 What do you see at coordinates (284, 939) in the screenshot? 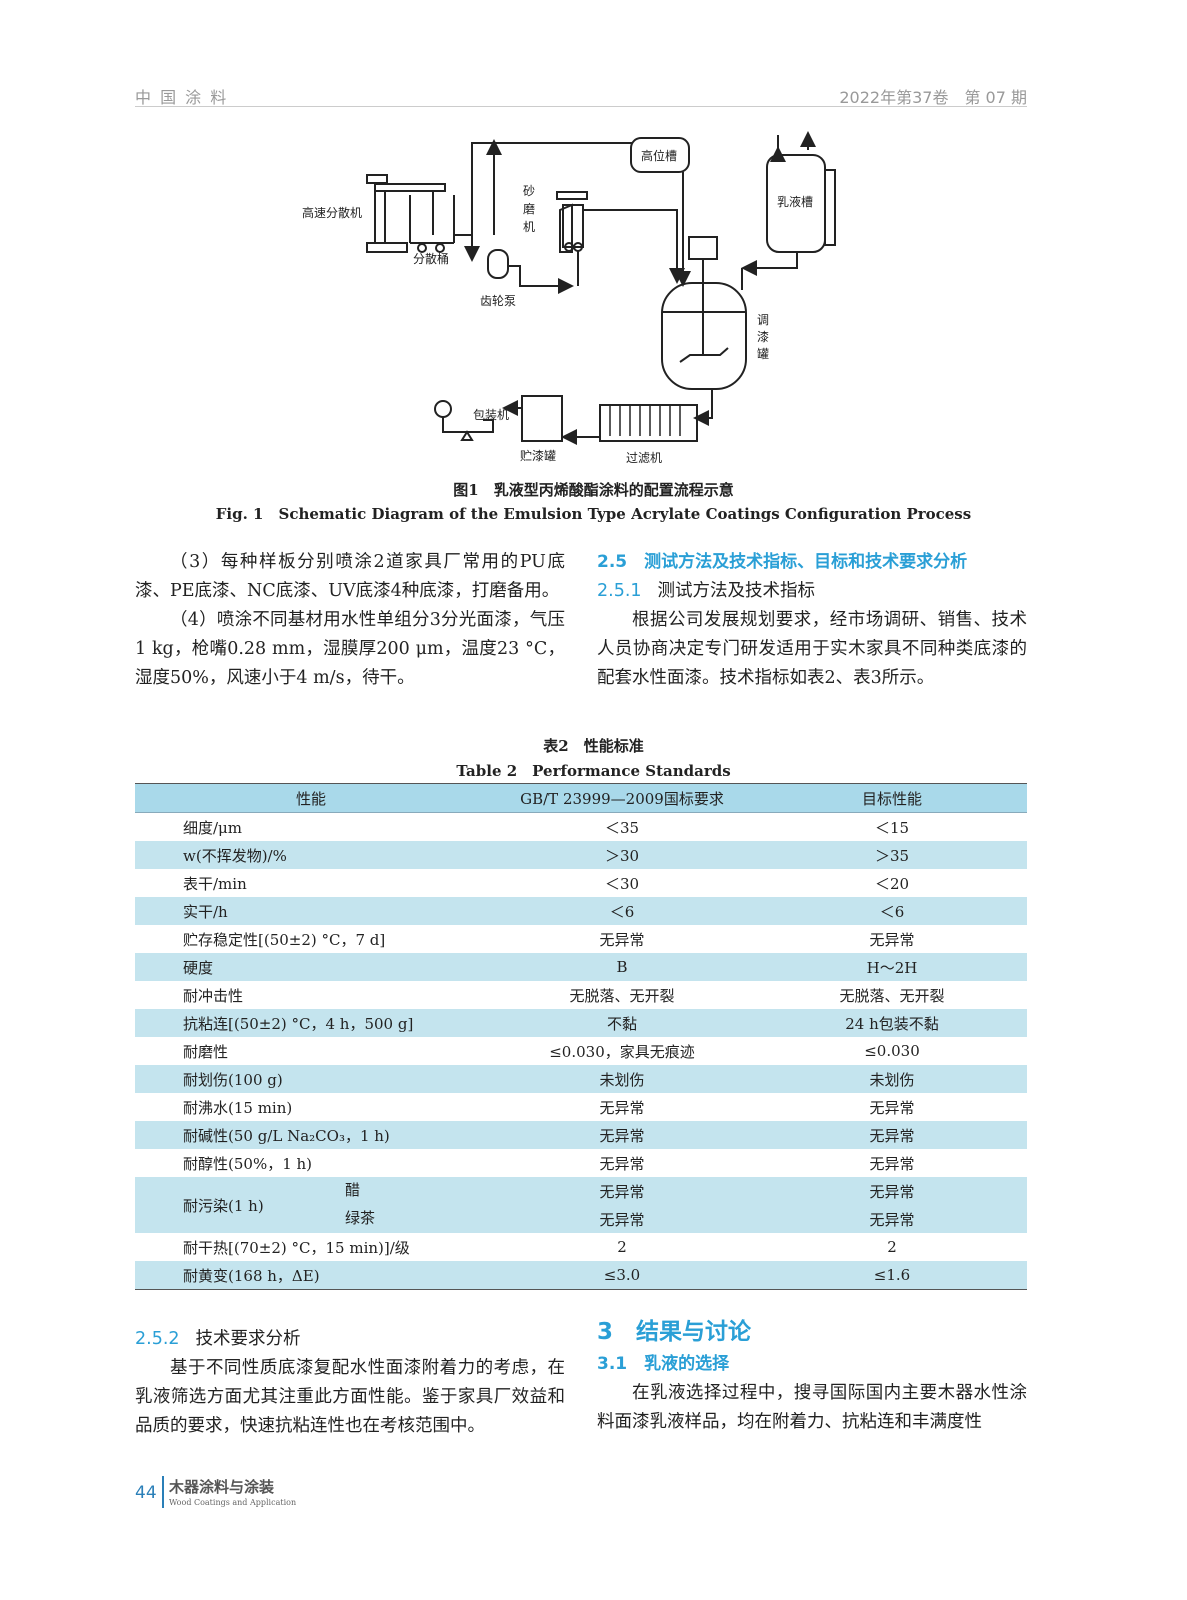
I see `table-cell: 贮存稳定性[(50±2) °C，7 d]` at bounding box center [284, 939].